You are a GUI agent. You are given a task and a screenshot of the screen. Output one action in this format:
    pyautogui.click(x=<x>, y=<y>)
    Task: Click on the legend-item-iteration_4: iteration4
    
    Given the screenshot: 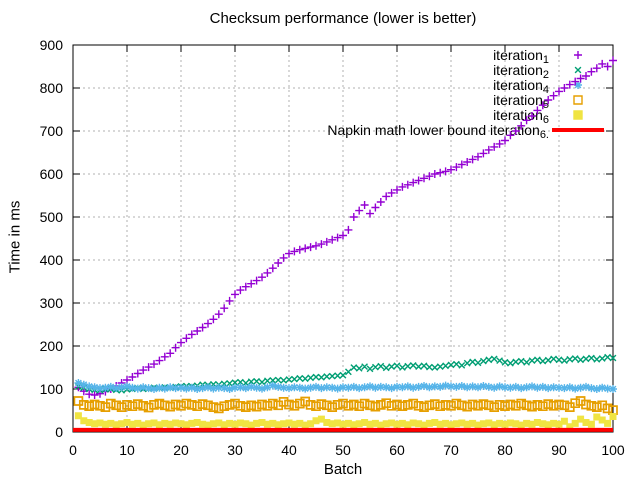 What is the action you would take?
    pyautogui.click(x=521, y=86)
    